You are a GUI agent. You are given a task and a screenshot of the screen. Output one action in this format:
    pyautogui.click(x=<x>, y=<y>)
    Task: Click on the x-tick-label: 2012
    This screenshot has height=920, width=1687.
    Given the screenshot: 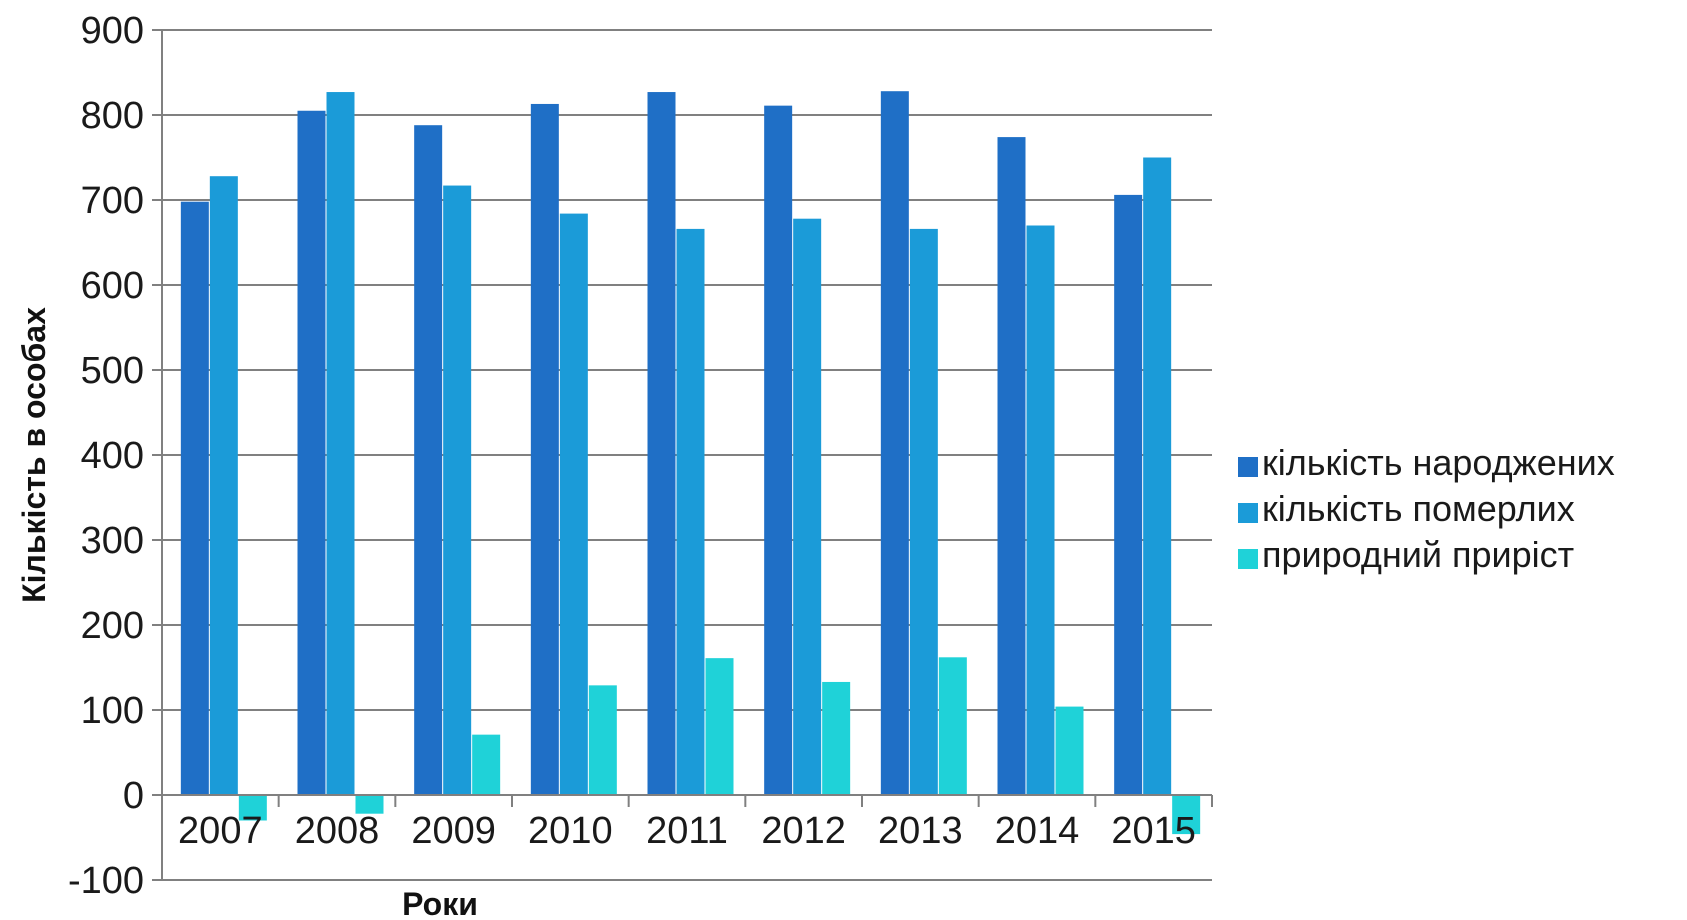 What is the action you would take?
    pyautogui.click(x=803, y=831)
    